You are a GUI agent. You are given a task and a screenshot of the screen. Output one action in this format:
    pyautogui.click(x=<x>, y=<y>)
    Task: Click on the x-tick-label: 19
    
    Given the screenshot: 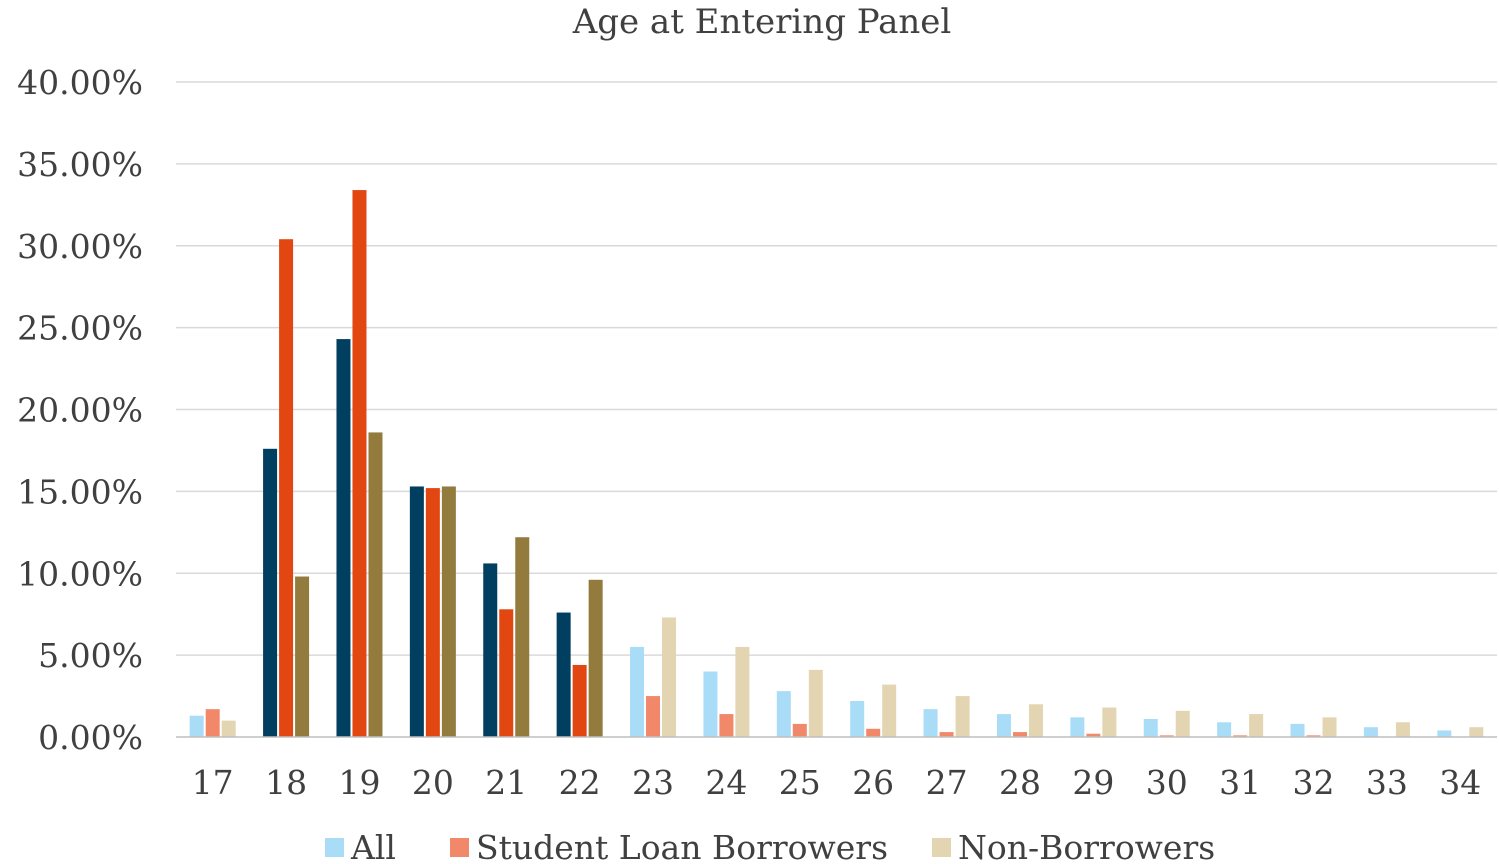 What is the action you would take?
    pyautogui.click(x=359, y=782)
    